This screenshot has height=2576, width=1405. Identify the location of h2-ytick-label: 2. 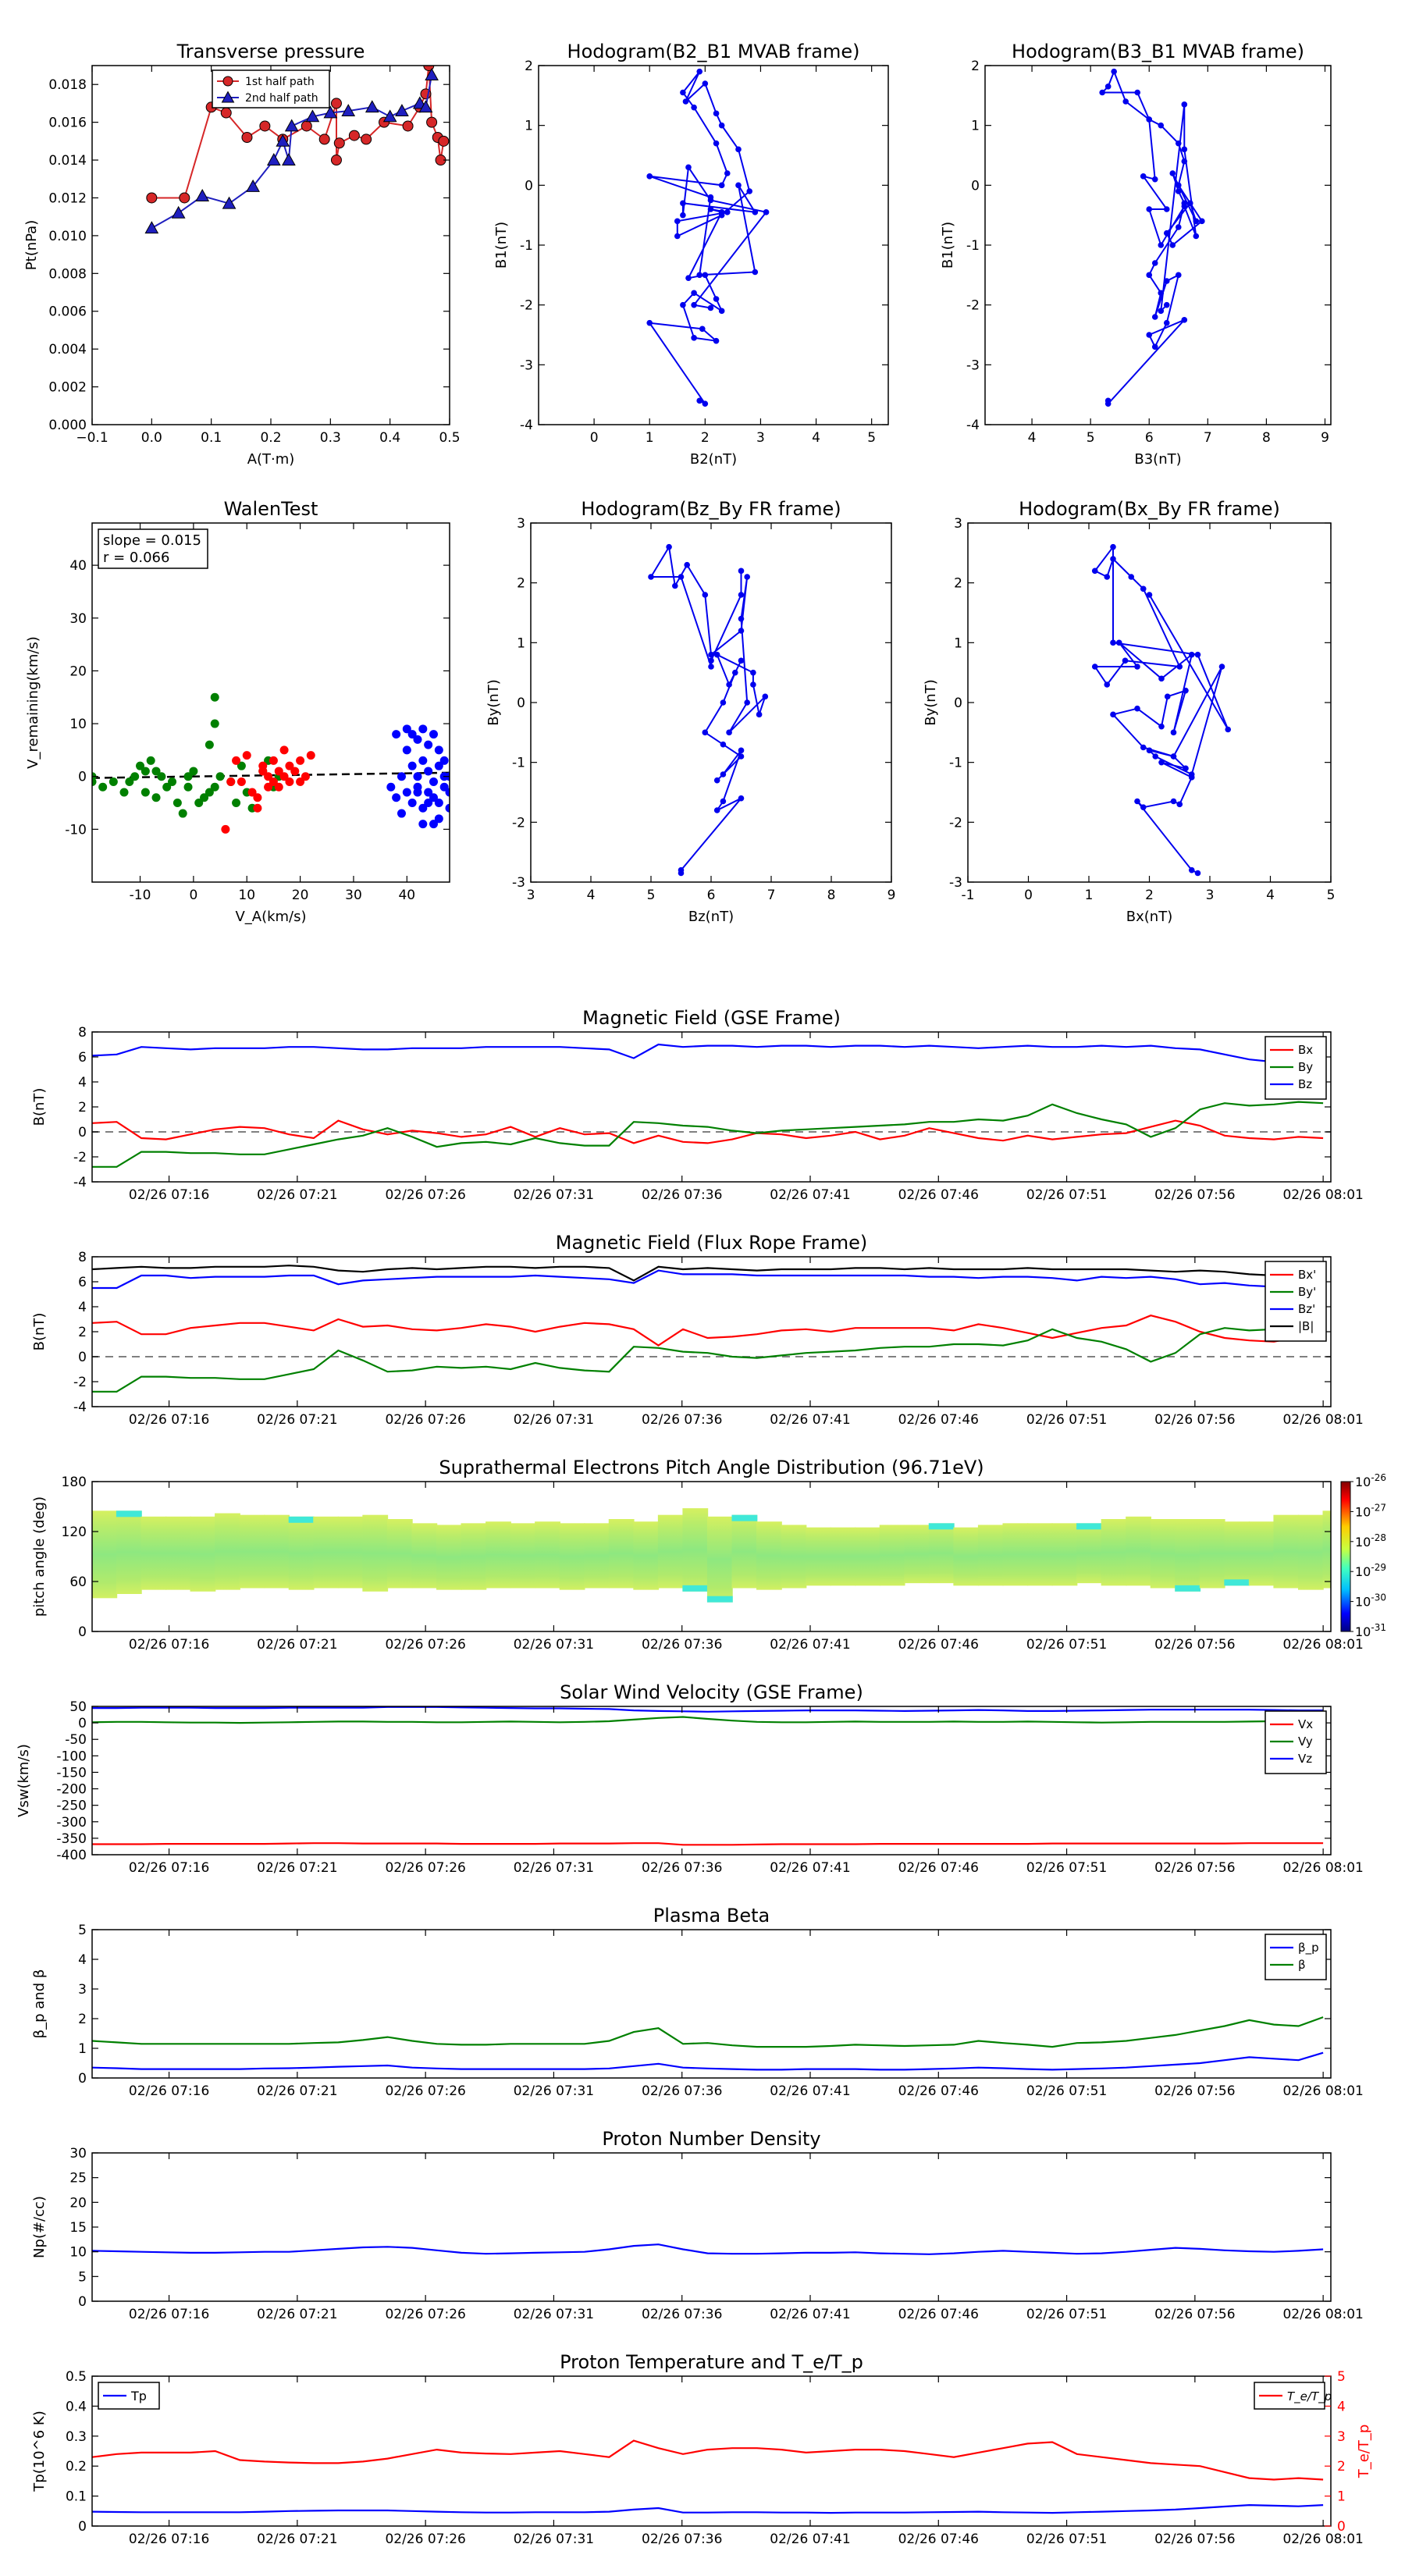
(975, 66).